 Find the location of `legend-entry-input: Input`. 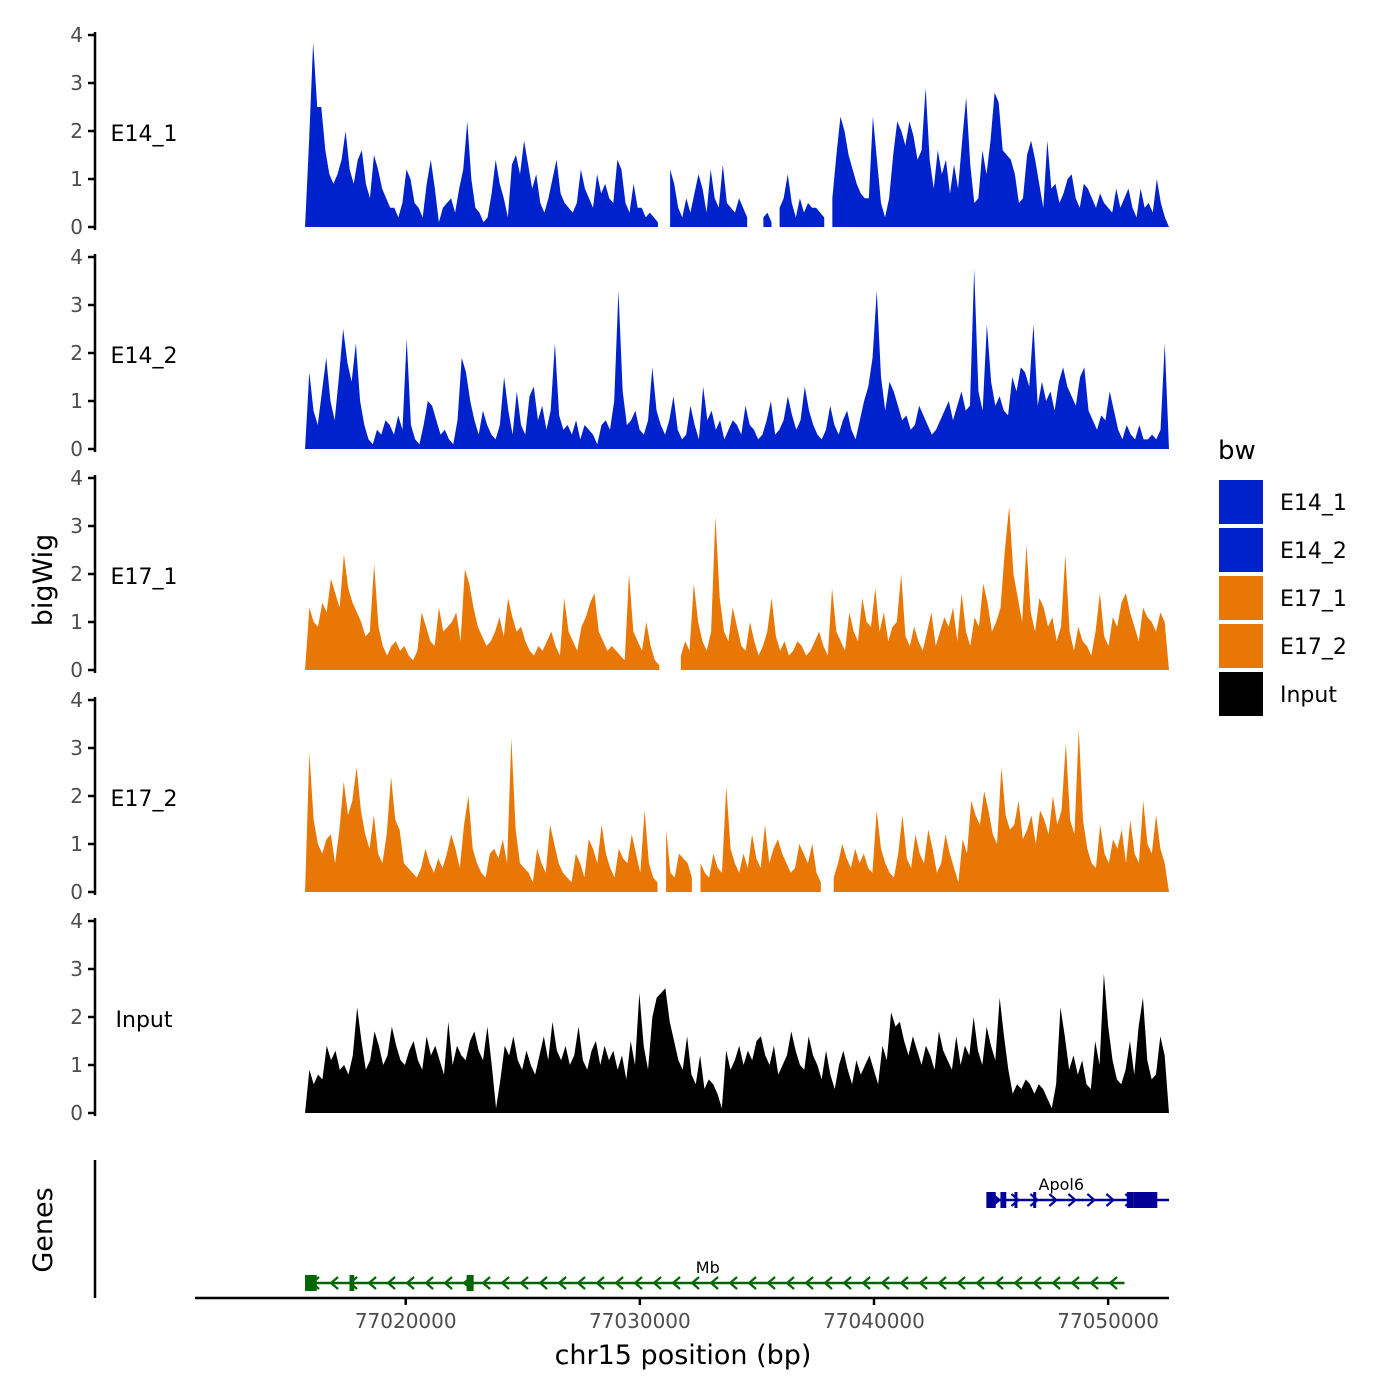

legend-entry-input: Input is located at coordinates (1278, 694).